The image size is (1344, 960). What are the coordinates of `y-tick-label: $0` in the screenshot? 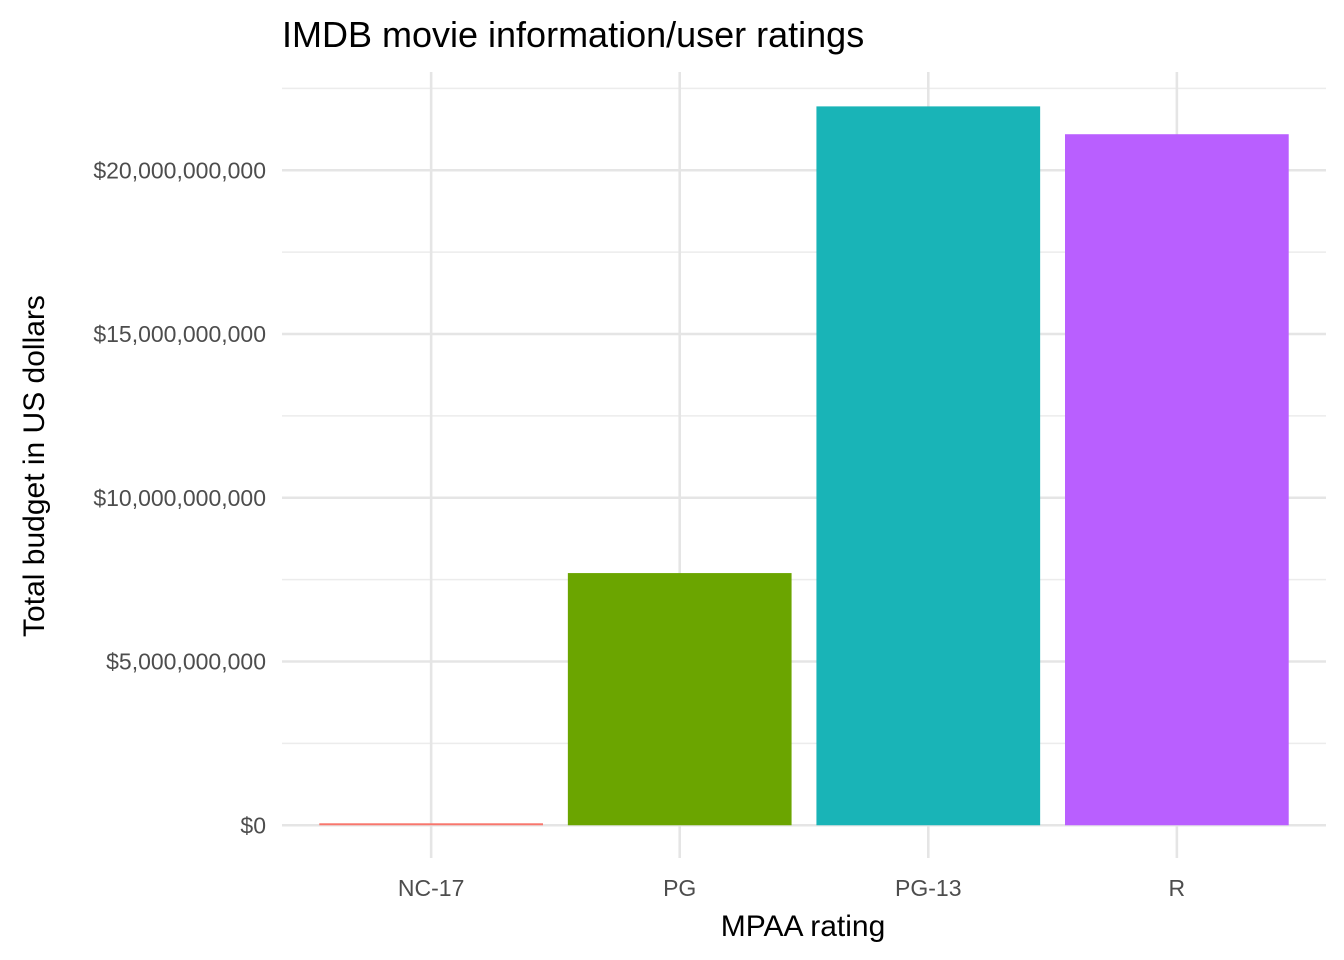 It's located at (253, 825).